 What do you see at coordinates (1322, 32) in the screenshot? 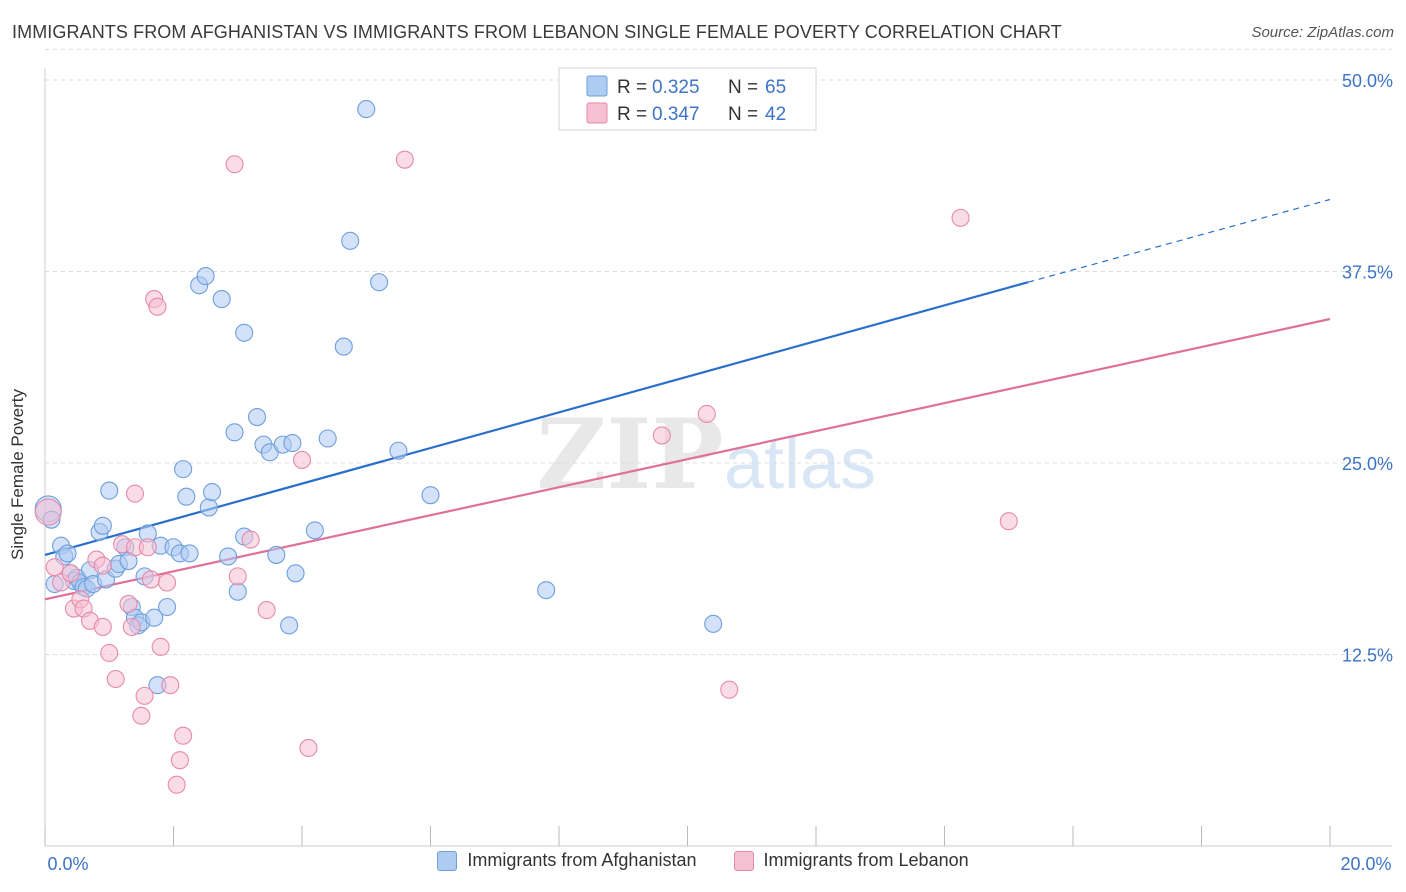
I see `source-credit: Source: ZipAtlas.com` at bounding box center [1322, 32].